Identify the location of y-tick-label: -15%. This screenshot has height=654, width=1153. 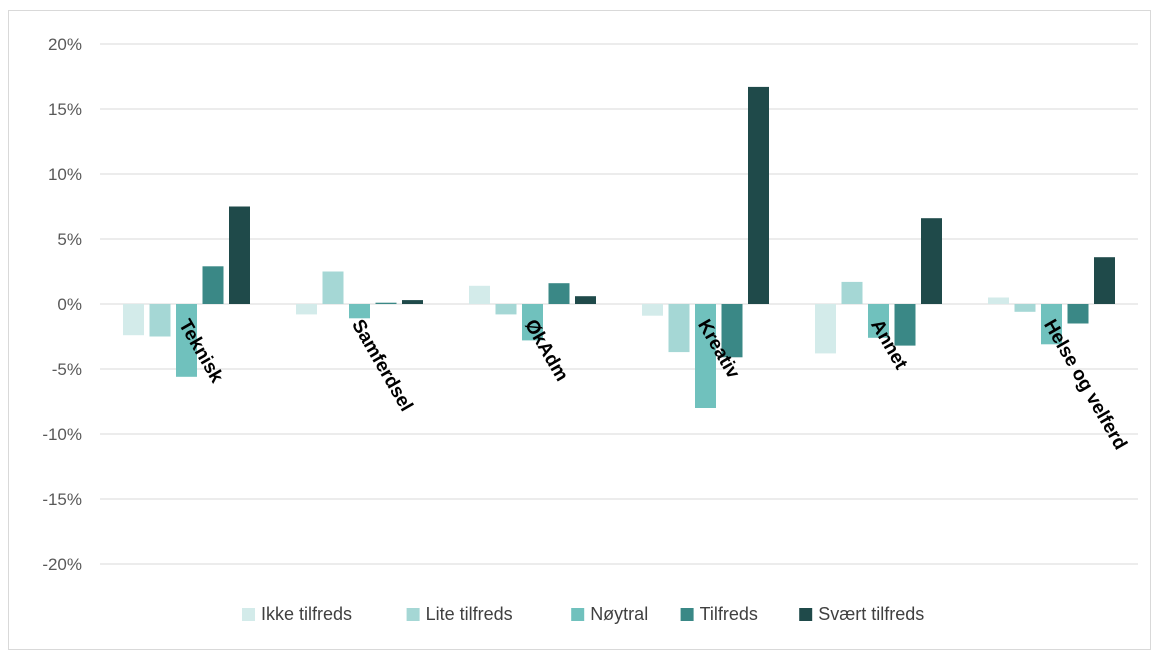
(62, 499).